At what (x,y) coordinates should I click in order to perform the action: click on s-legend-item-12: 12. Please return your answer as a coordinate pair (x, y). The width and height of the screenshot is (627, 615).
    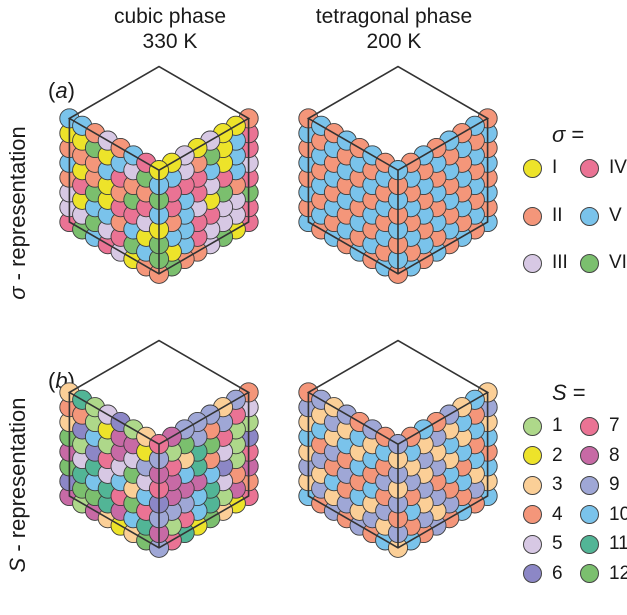
    Looking at the image, I should click on (603, 574).